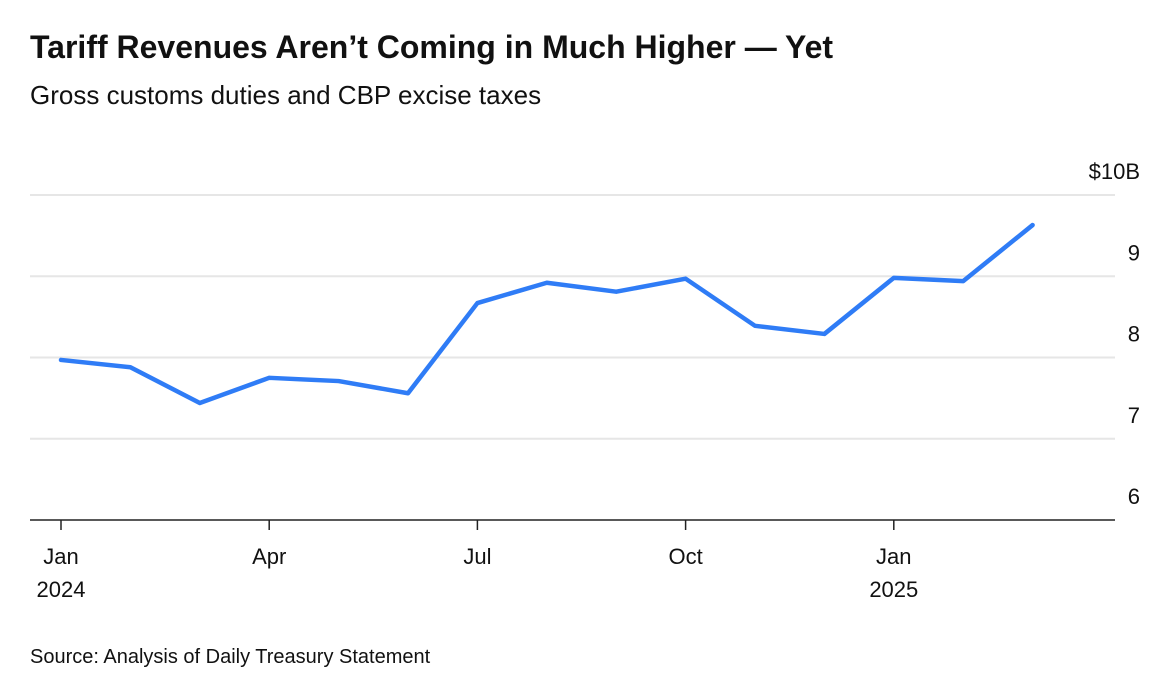  Describe the element at coordinates (1134, 334) in the screenshot. I see `y-tick-label: 8` at that location.